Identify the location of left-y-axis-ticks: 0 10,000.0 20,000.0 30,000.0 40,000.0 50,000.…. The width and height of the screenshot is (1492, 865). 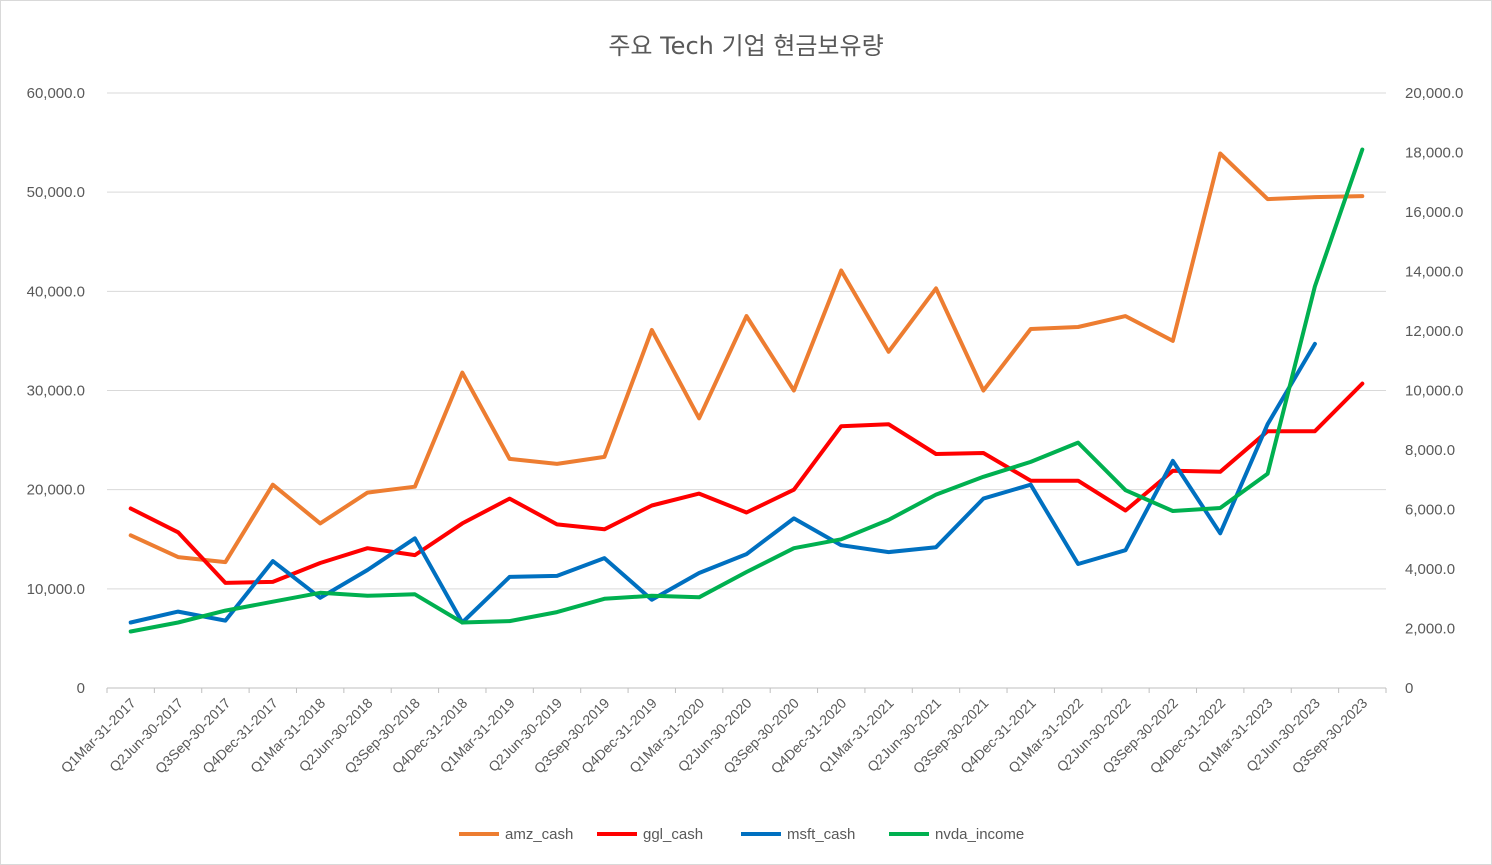
(56, 391).